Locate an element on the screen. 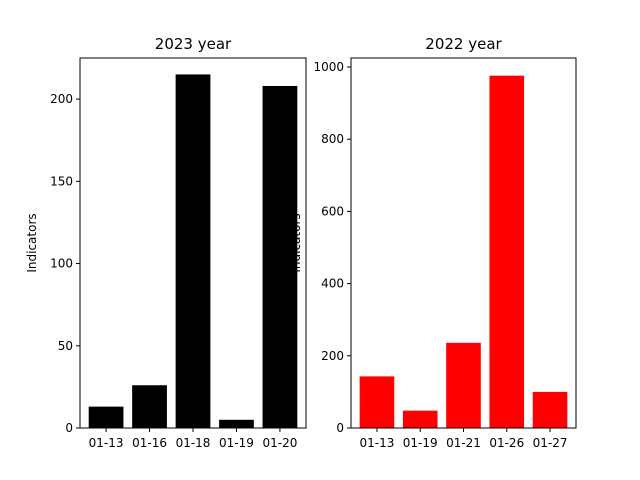  y-tick-label: 600 is located at coordinates (332, 211).